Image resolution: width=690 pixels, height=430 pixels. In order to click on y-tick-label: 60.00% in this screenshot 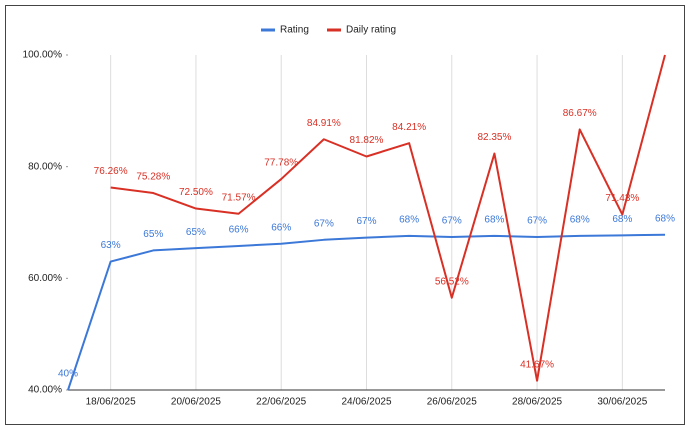, I will do `click(45, 278)`.